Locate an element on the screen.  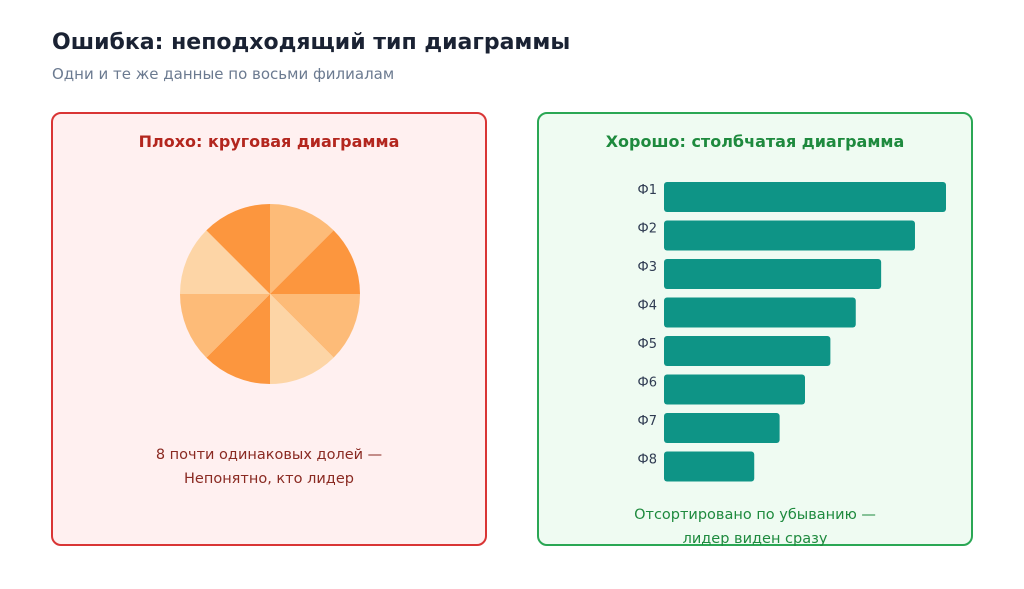
page-subtitle: Одни и те же данные по восьми филиалам is located at coordinates (223, 74).